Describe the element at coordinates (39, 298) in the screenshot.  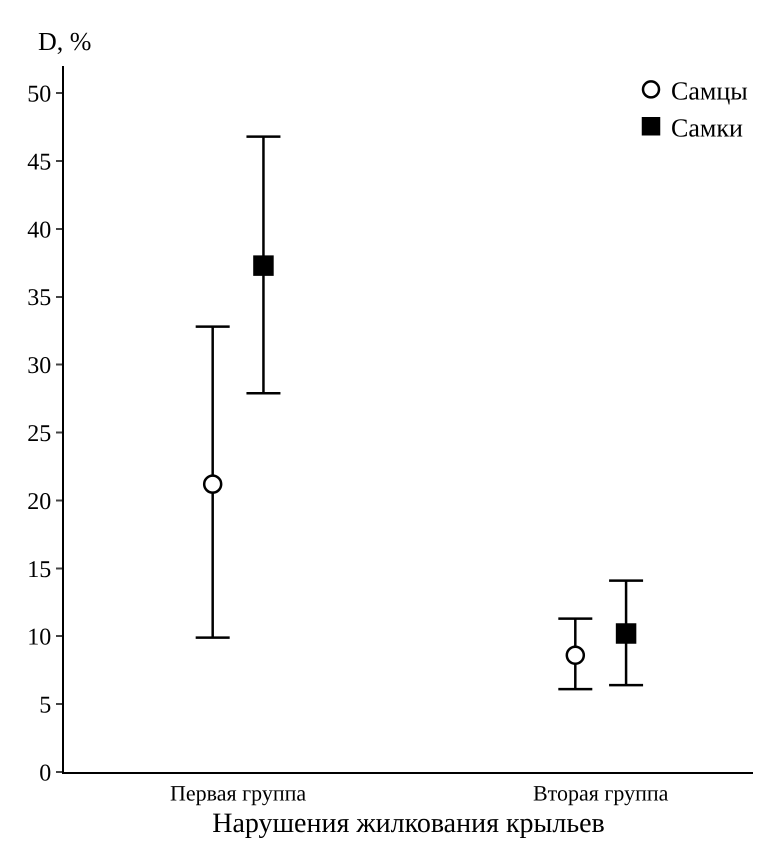
I see `y-tick-label: 35` at that location.